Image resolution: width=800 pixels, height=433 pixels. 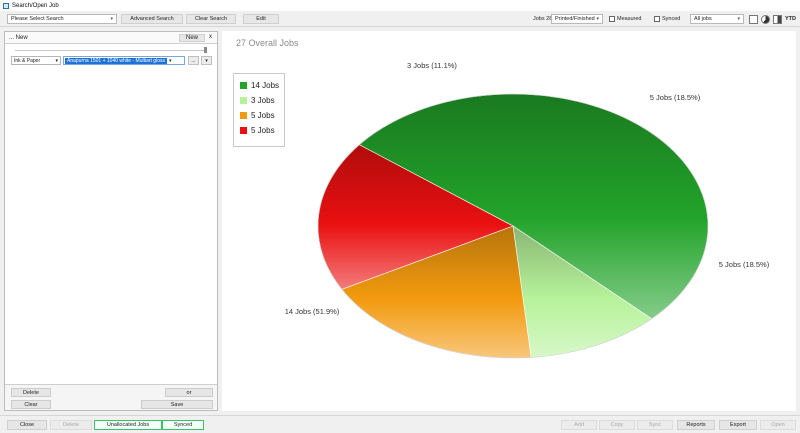 What do you see at coordinates (210, 37) in the screenshot?
I see `close-icon: x` at bounding box center [210, 37].